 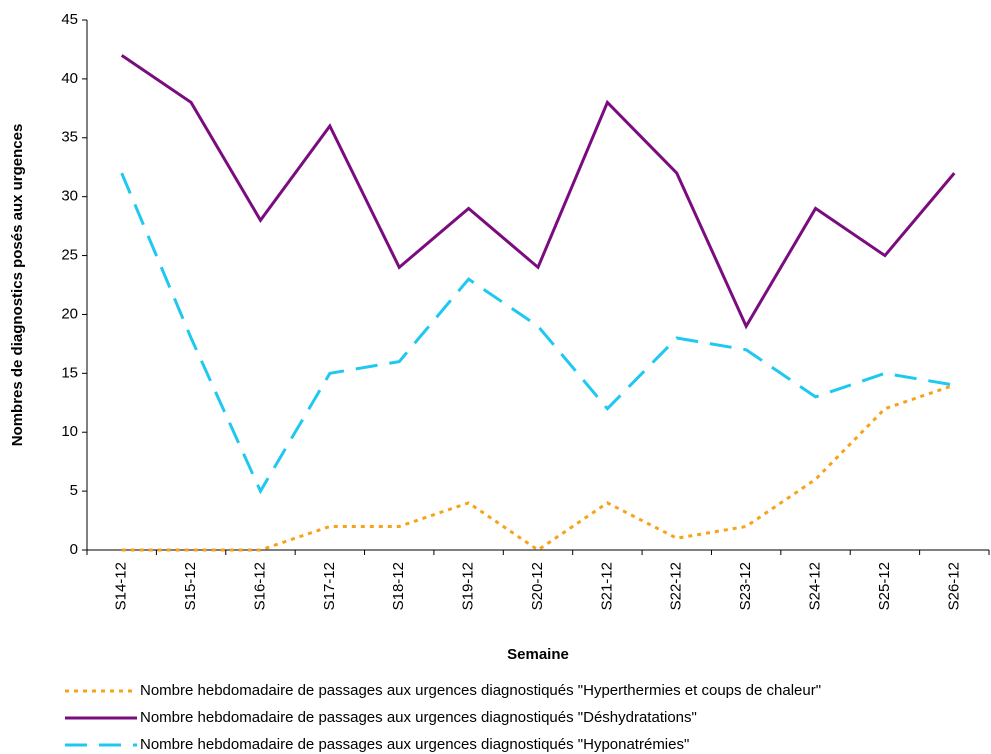 I want to click on y-tick-label: 30, so click(x=69, y=196).